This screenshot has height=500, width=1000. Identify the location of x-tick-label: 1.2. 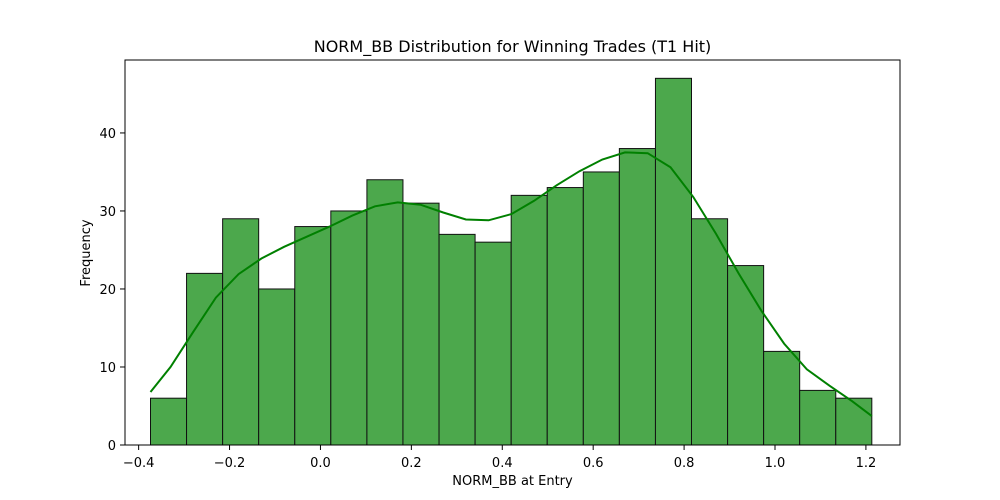
(866, 463).